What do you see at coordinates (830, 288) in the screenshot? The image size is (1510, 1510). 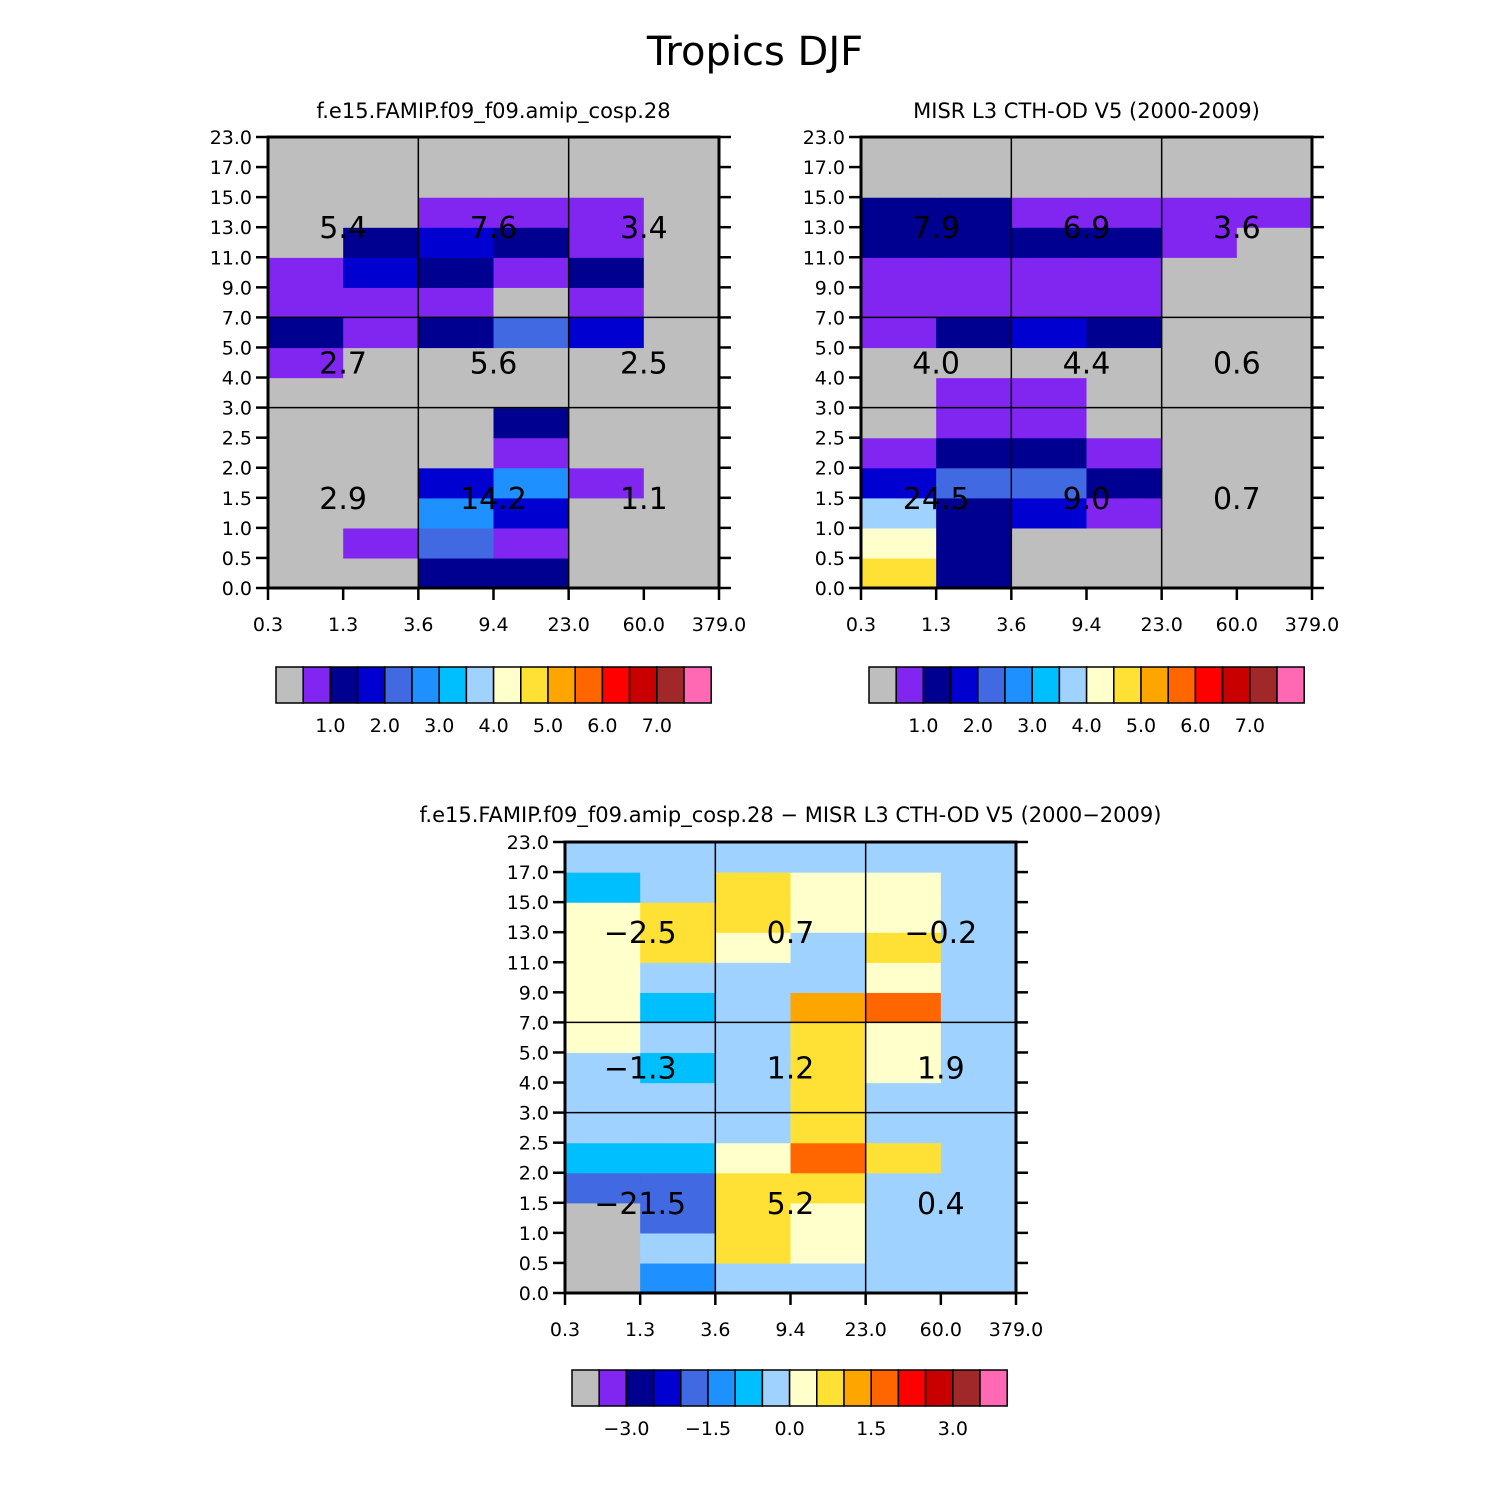 I see `y-tick-label: 9.0` at bounding box center [830, 288].